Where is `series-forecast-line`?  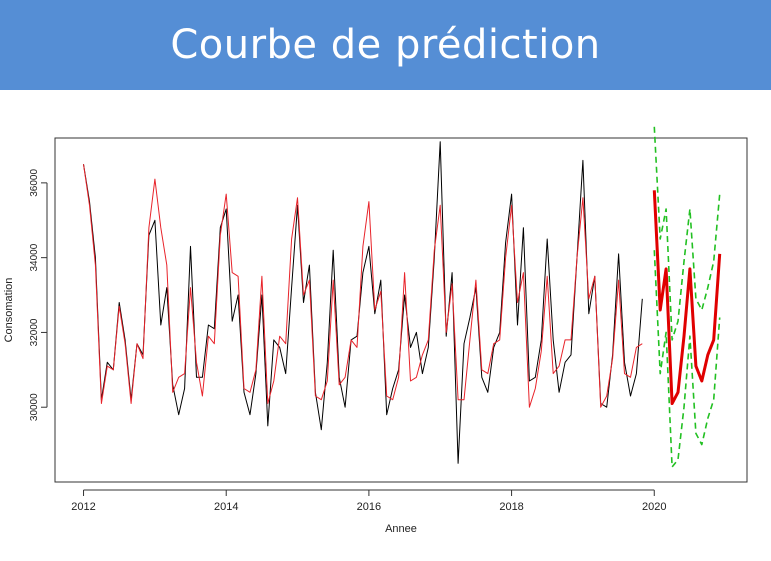 series-forecast-line is located at coordinates (687, 297).